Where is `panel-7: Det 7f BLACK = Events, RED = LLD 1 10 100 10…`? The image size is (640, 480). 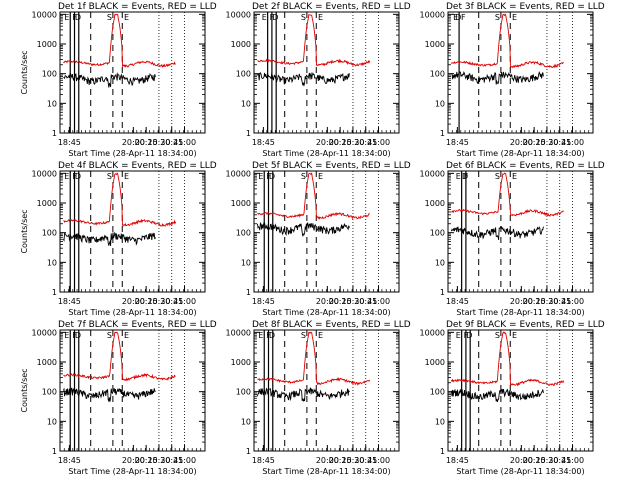
panel-7: Det 7f BLACK = Events, RED = LLD 1 10 100 10… is located at coordinates (118, 398).